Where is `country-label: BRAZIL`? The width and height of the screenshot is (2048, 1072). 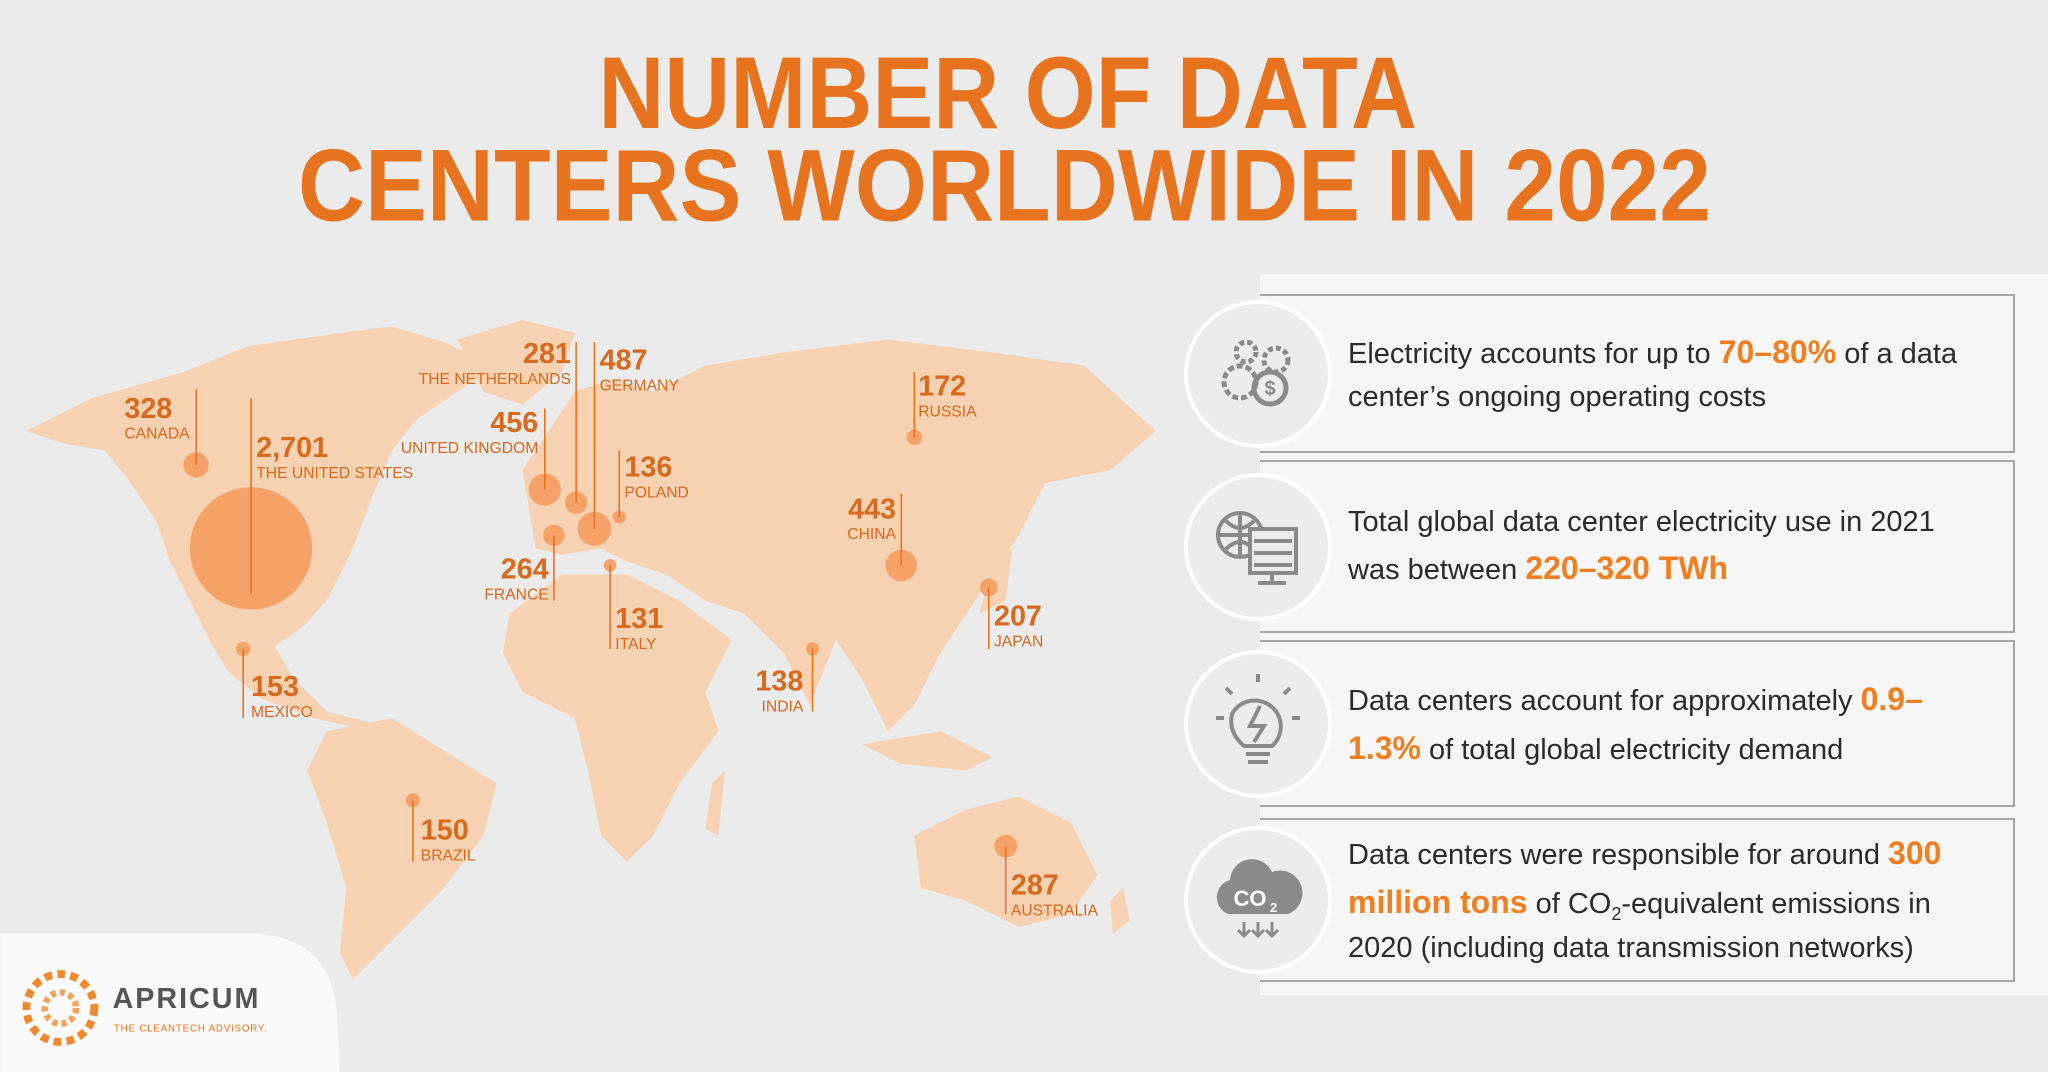 country-label: BRAZIL is located at coordinates (448, 855).